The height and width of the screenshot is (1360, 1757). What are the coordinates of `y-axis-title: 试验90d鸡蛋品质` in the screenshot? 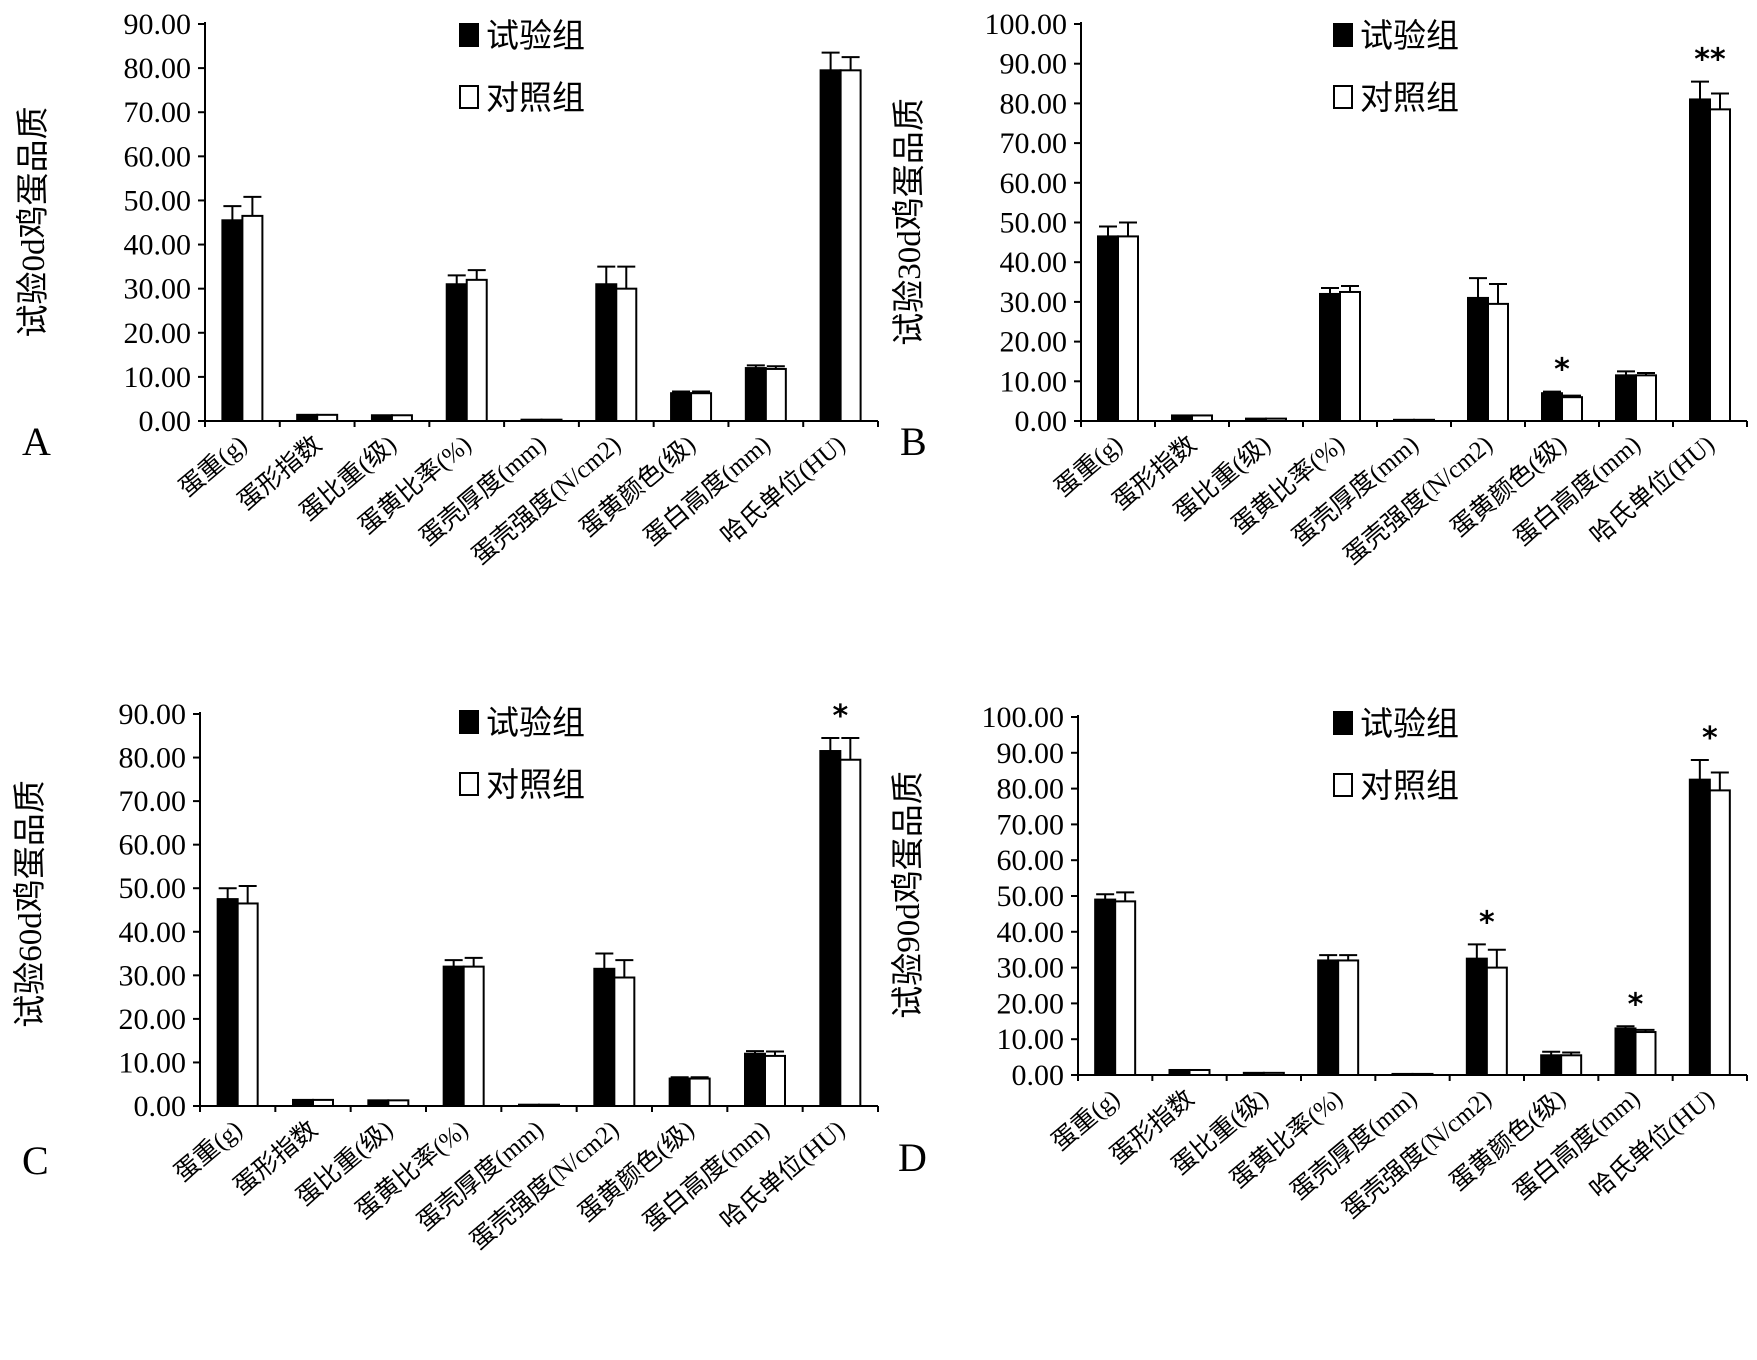 It's located at (908, 895).